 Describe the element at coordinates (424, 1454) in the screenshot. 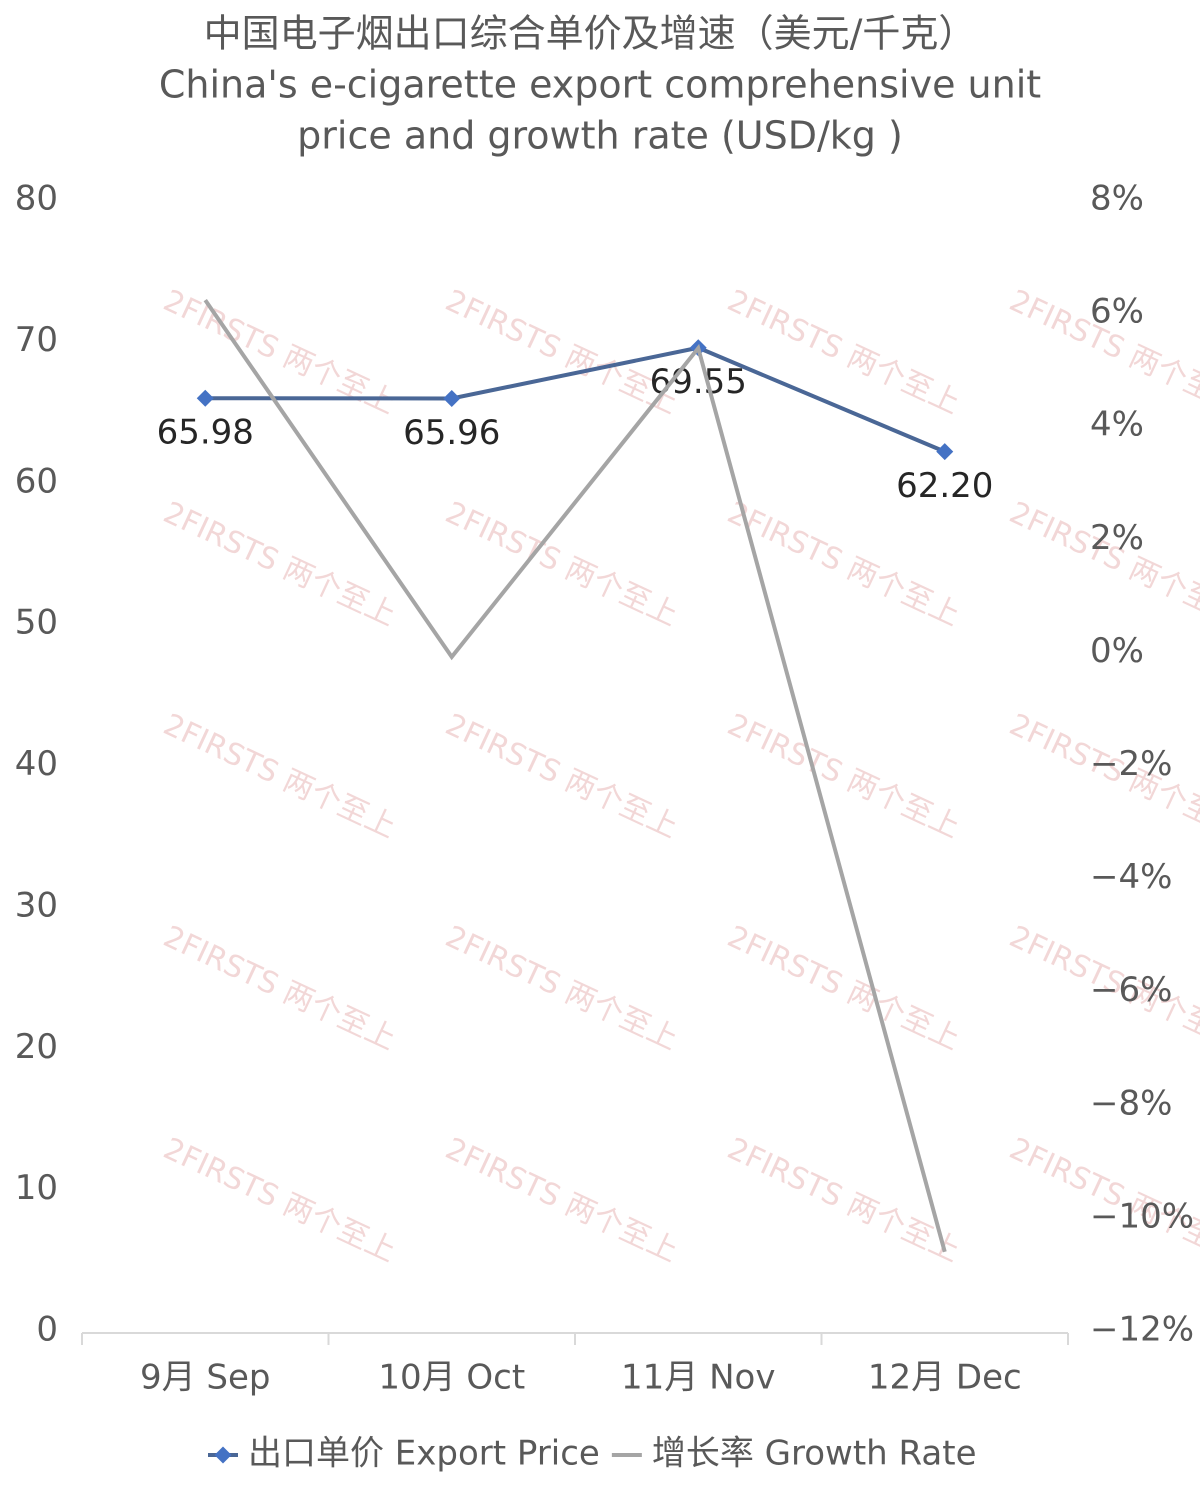

I see `legend-label: 出口单价 Export Price` at that location.